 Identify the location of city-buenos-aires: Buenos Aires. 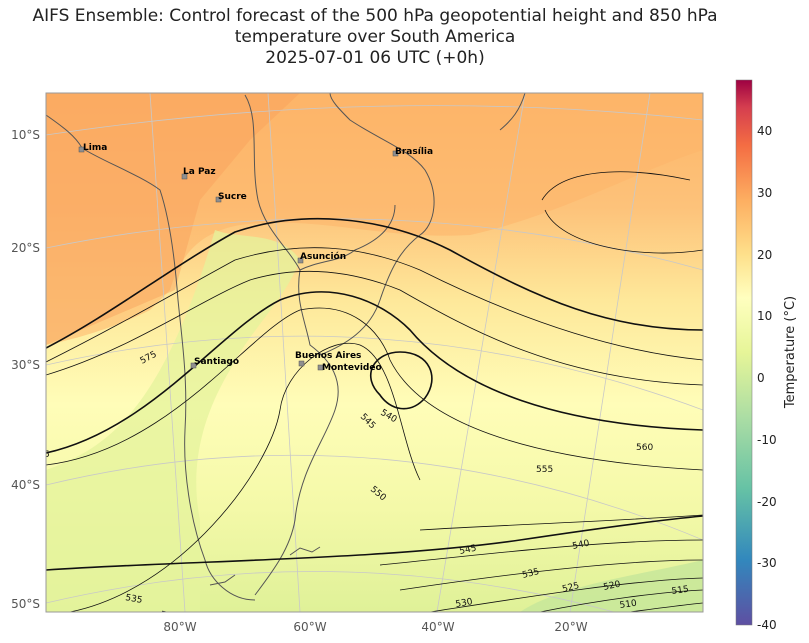
(328, 359).